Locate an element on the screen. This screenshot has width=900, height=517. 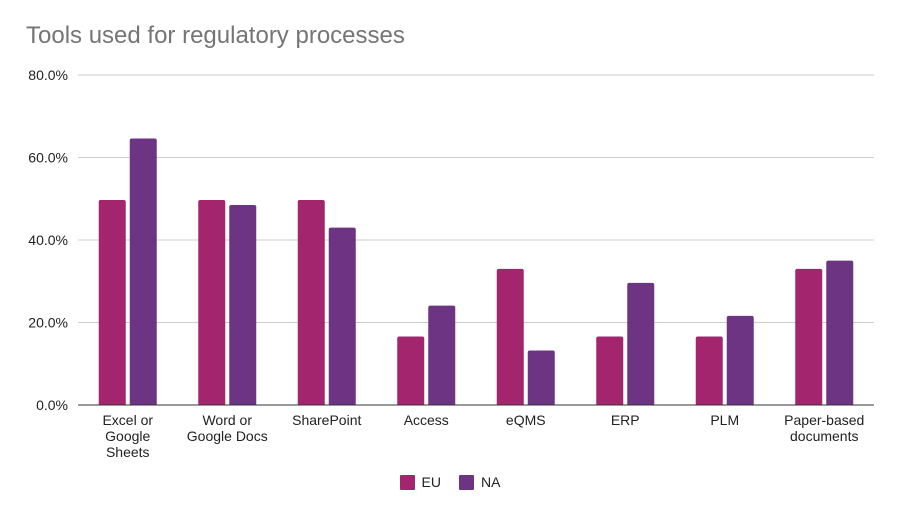
legend-label: NA is located at coordinates (491, 482).